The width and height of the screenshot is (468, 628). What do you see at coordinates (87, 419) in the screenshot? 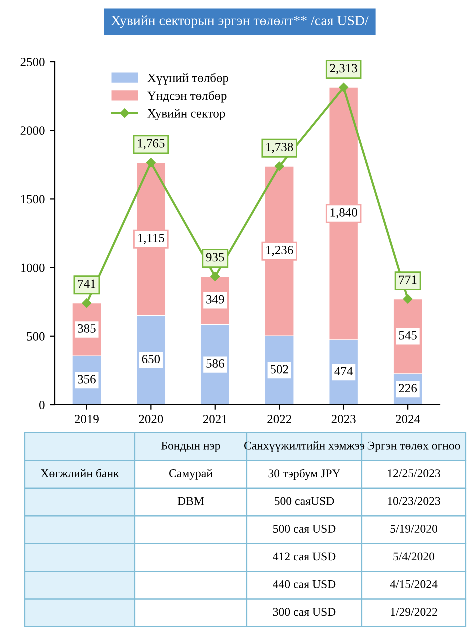
I see `x-tick-label: 2019` at bounding box center [87, 419].